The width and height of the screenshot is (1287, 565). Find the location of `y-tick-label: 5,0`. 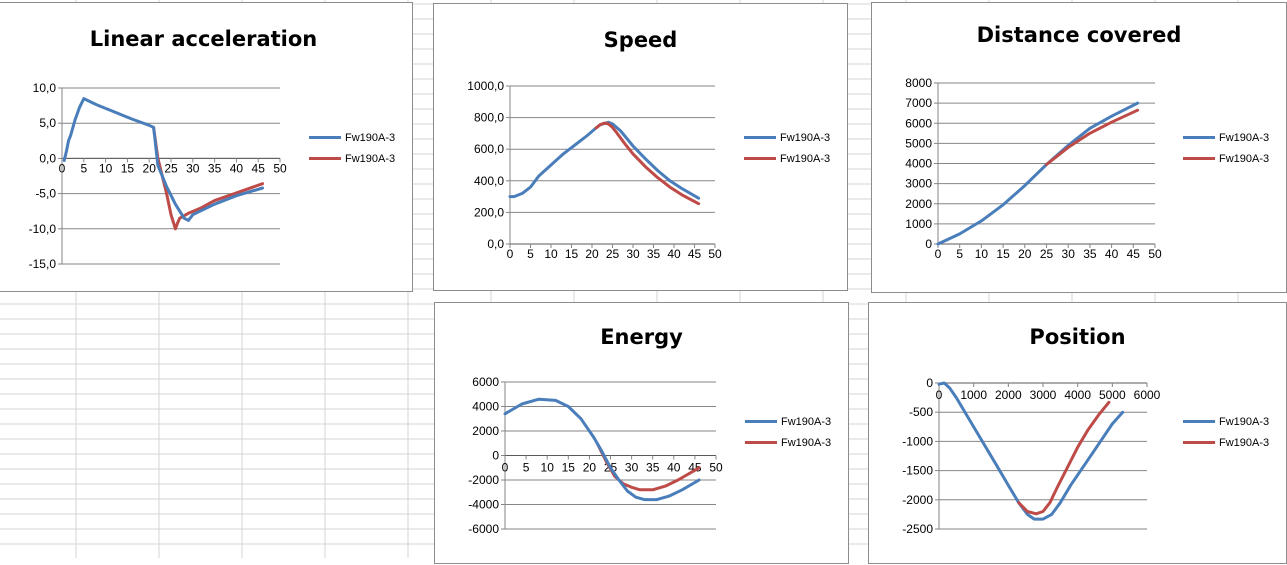

y-tick-label: 5,0 is located at coordinates (47, 123).